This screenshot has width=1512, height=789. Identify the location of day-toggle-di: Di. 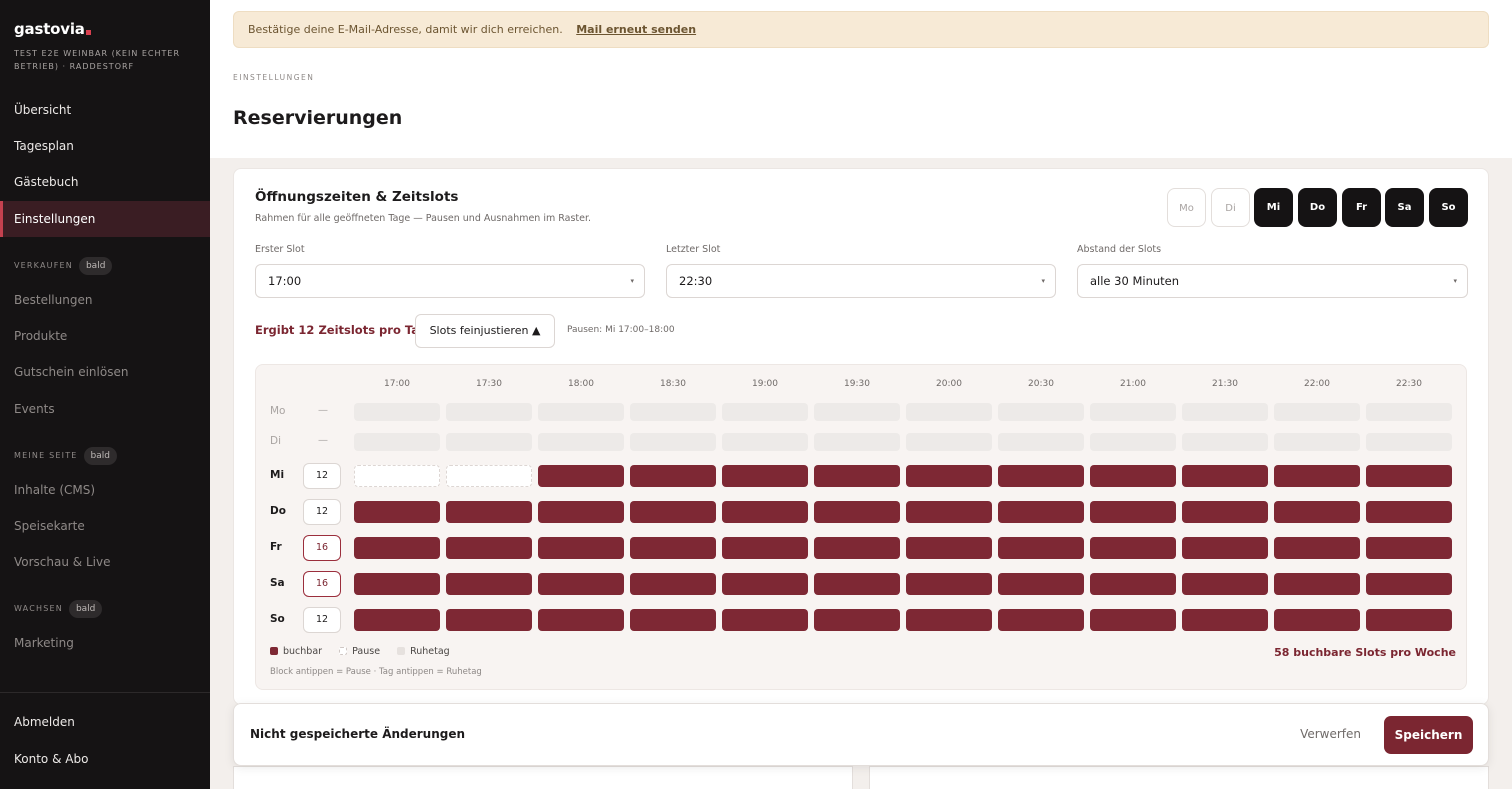
(1230, 207).